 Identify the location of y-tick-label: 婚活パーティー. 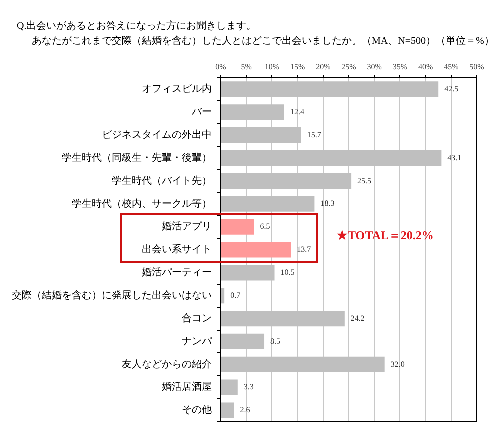
(177, 272).